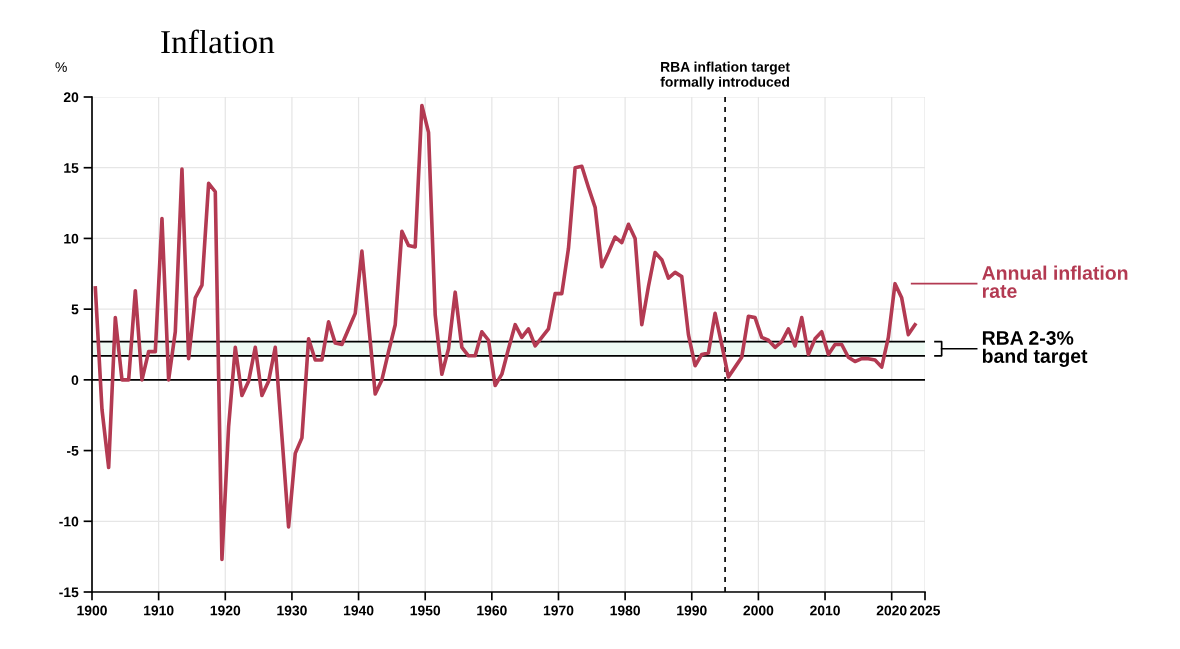  Describe the element at coordinates (71, 168) in the screenshot. I see `y-tick-label: 15` at that location.